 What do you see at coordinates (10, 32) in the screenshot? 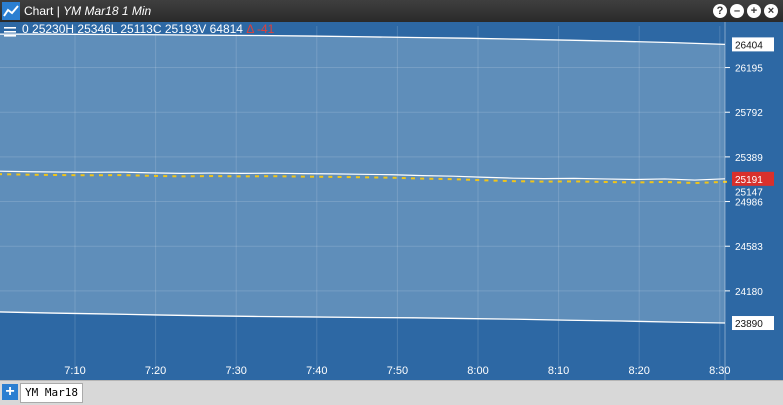
I see `hamburger-menu-icon` at bounding box center [10, 32].